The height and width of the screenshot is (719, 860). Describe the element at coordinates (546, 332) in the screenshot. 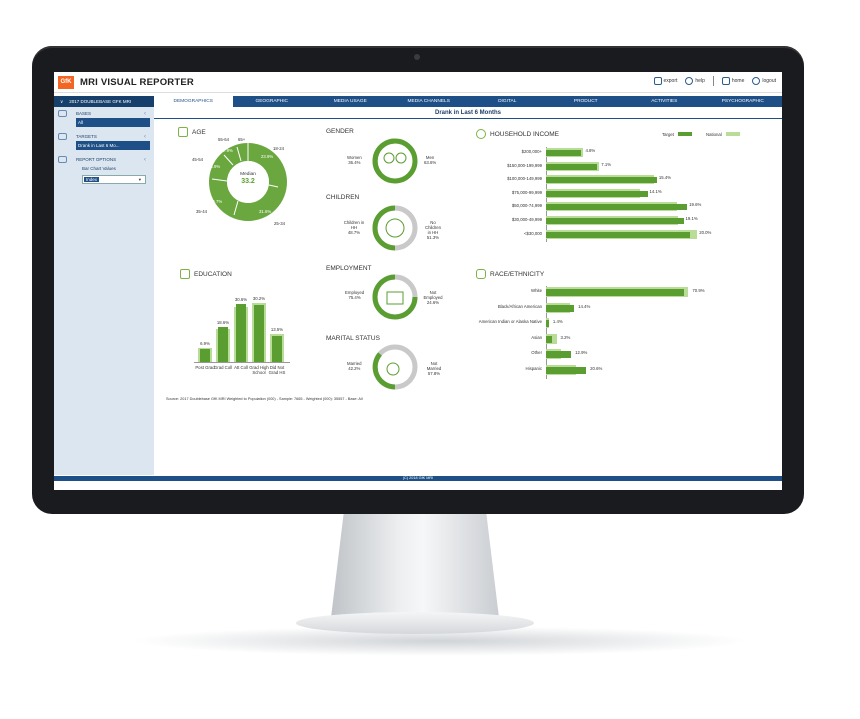

I see `race-axis` at that location.